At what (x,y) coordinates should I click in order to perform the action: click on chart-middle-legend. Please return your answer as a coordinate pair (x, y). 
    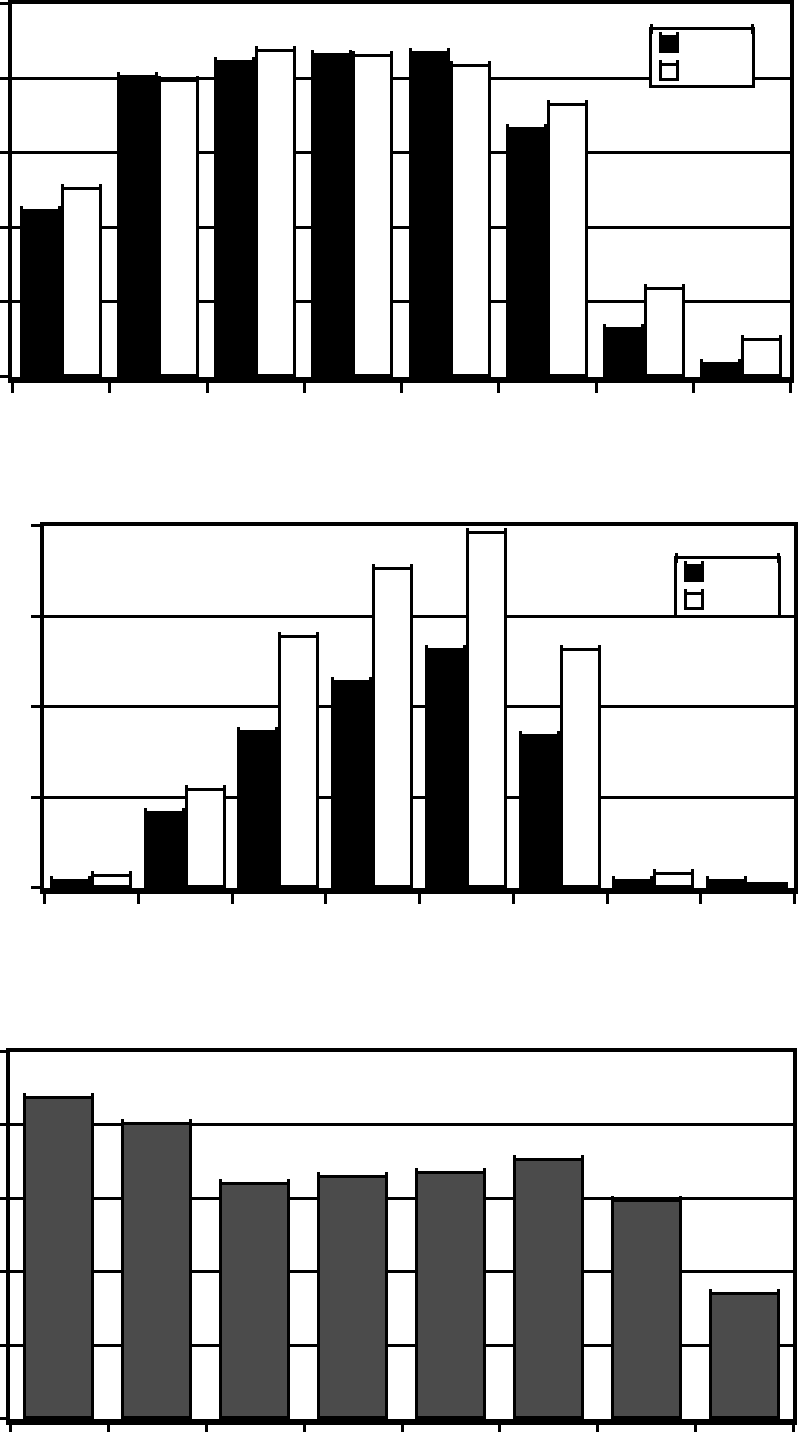
    Looking at the image, I should click on (727, 585).